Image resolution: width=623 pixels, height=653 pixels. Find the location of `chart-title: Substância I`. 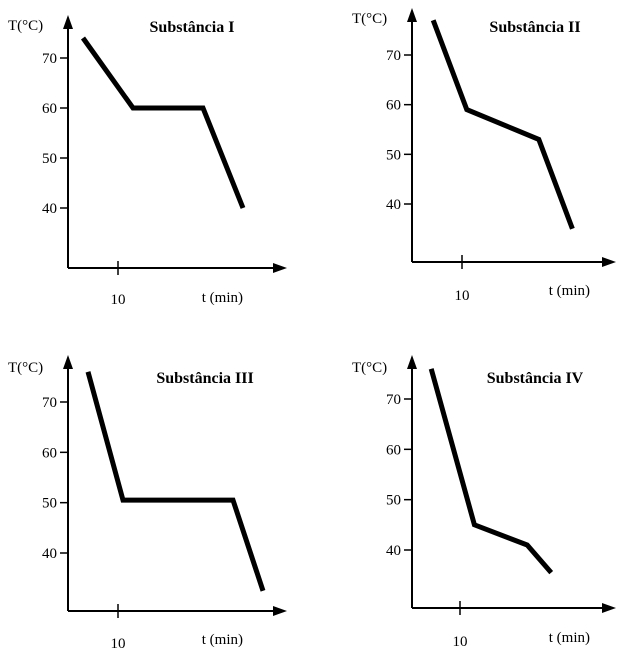

chart-title: Substância I is located at coordinates (192, 27).